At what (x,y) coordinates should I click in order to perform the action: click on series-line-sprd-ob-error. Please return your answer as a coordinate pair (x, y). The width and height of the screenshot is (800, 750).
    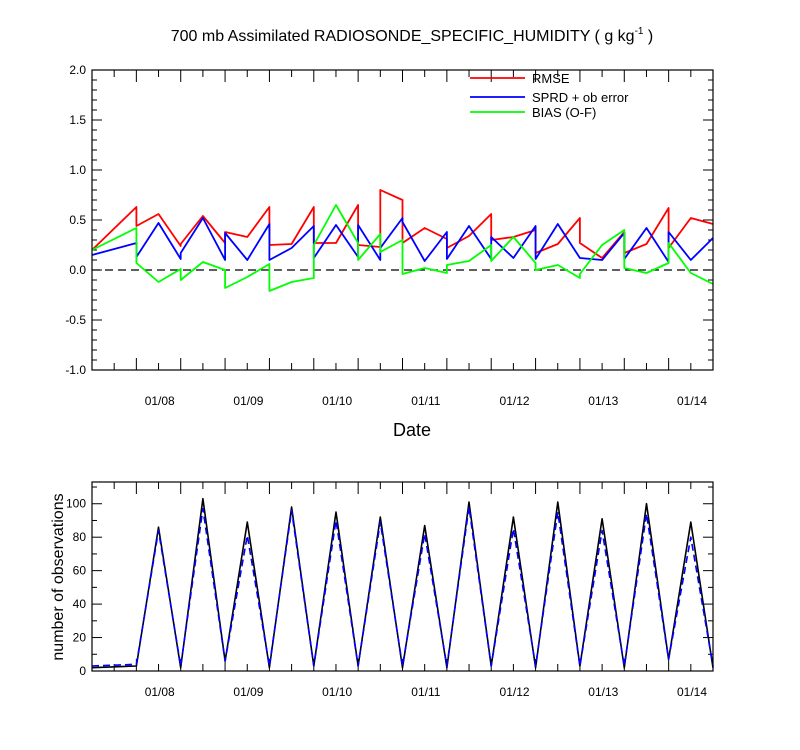
    Looking at the image, I should click on (402, 240).